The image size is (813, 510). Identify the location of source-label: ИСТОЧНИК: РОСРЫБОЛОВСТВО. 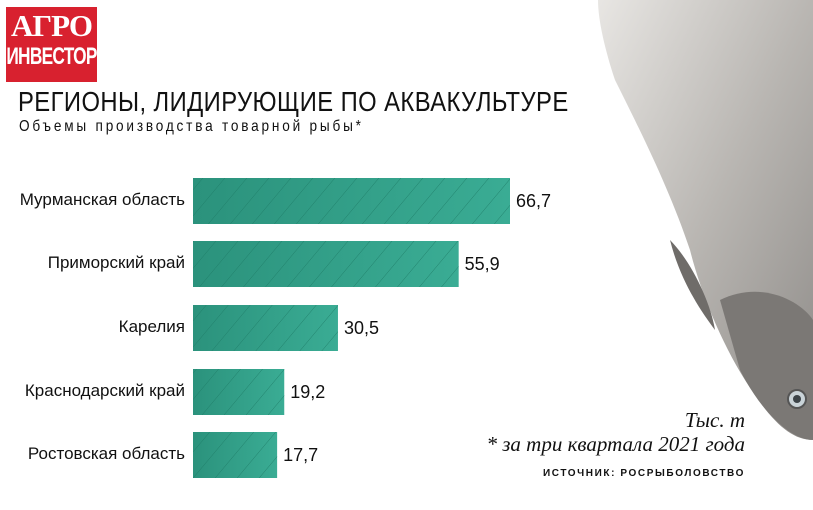
(643, 473).